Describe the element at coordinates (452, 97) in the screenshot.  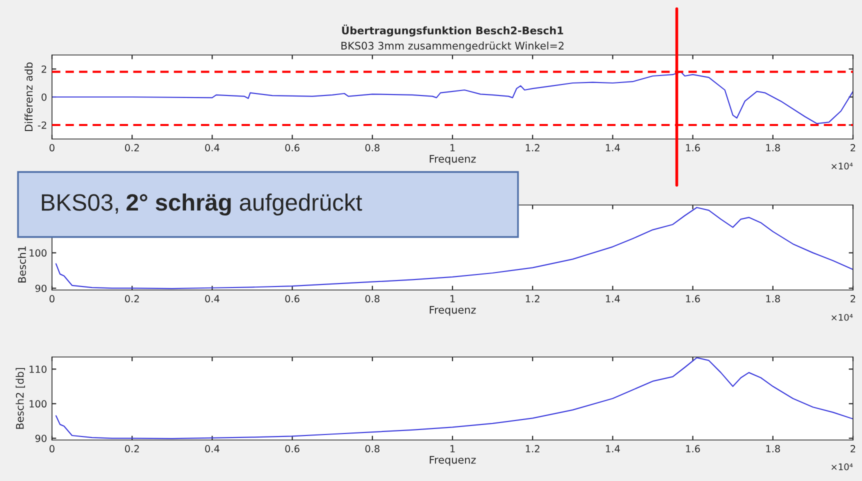
I see `line-series` at that location.